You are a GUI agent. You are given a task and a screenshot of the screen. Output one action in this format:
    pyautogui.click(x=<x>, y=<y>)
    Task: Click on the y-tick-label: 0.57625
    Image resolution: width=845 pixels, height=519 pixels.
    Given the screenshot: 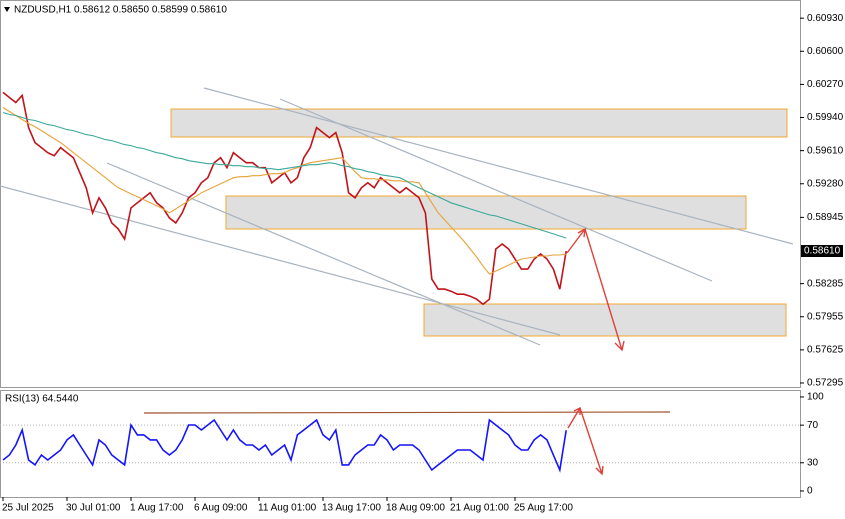 What is the action you would take?
    pyautogui.click(x=825, y=350)
    